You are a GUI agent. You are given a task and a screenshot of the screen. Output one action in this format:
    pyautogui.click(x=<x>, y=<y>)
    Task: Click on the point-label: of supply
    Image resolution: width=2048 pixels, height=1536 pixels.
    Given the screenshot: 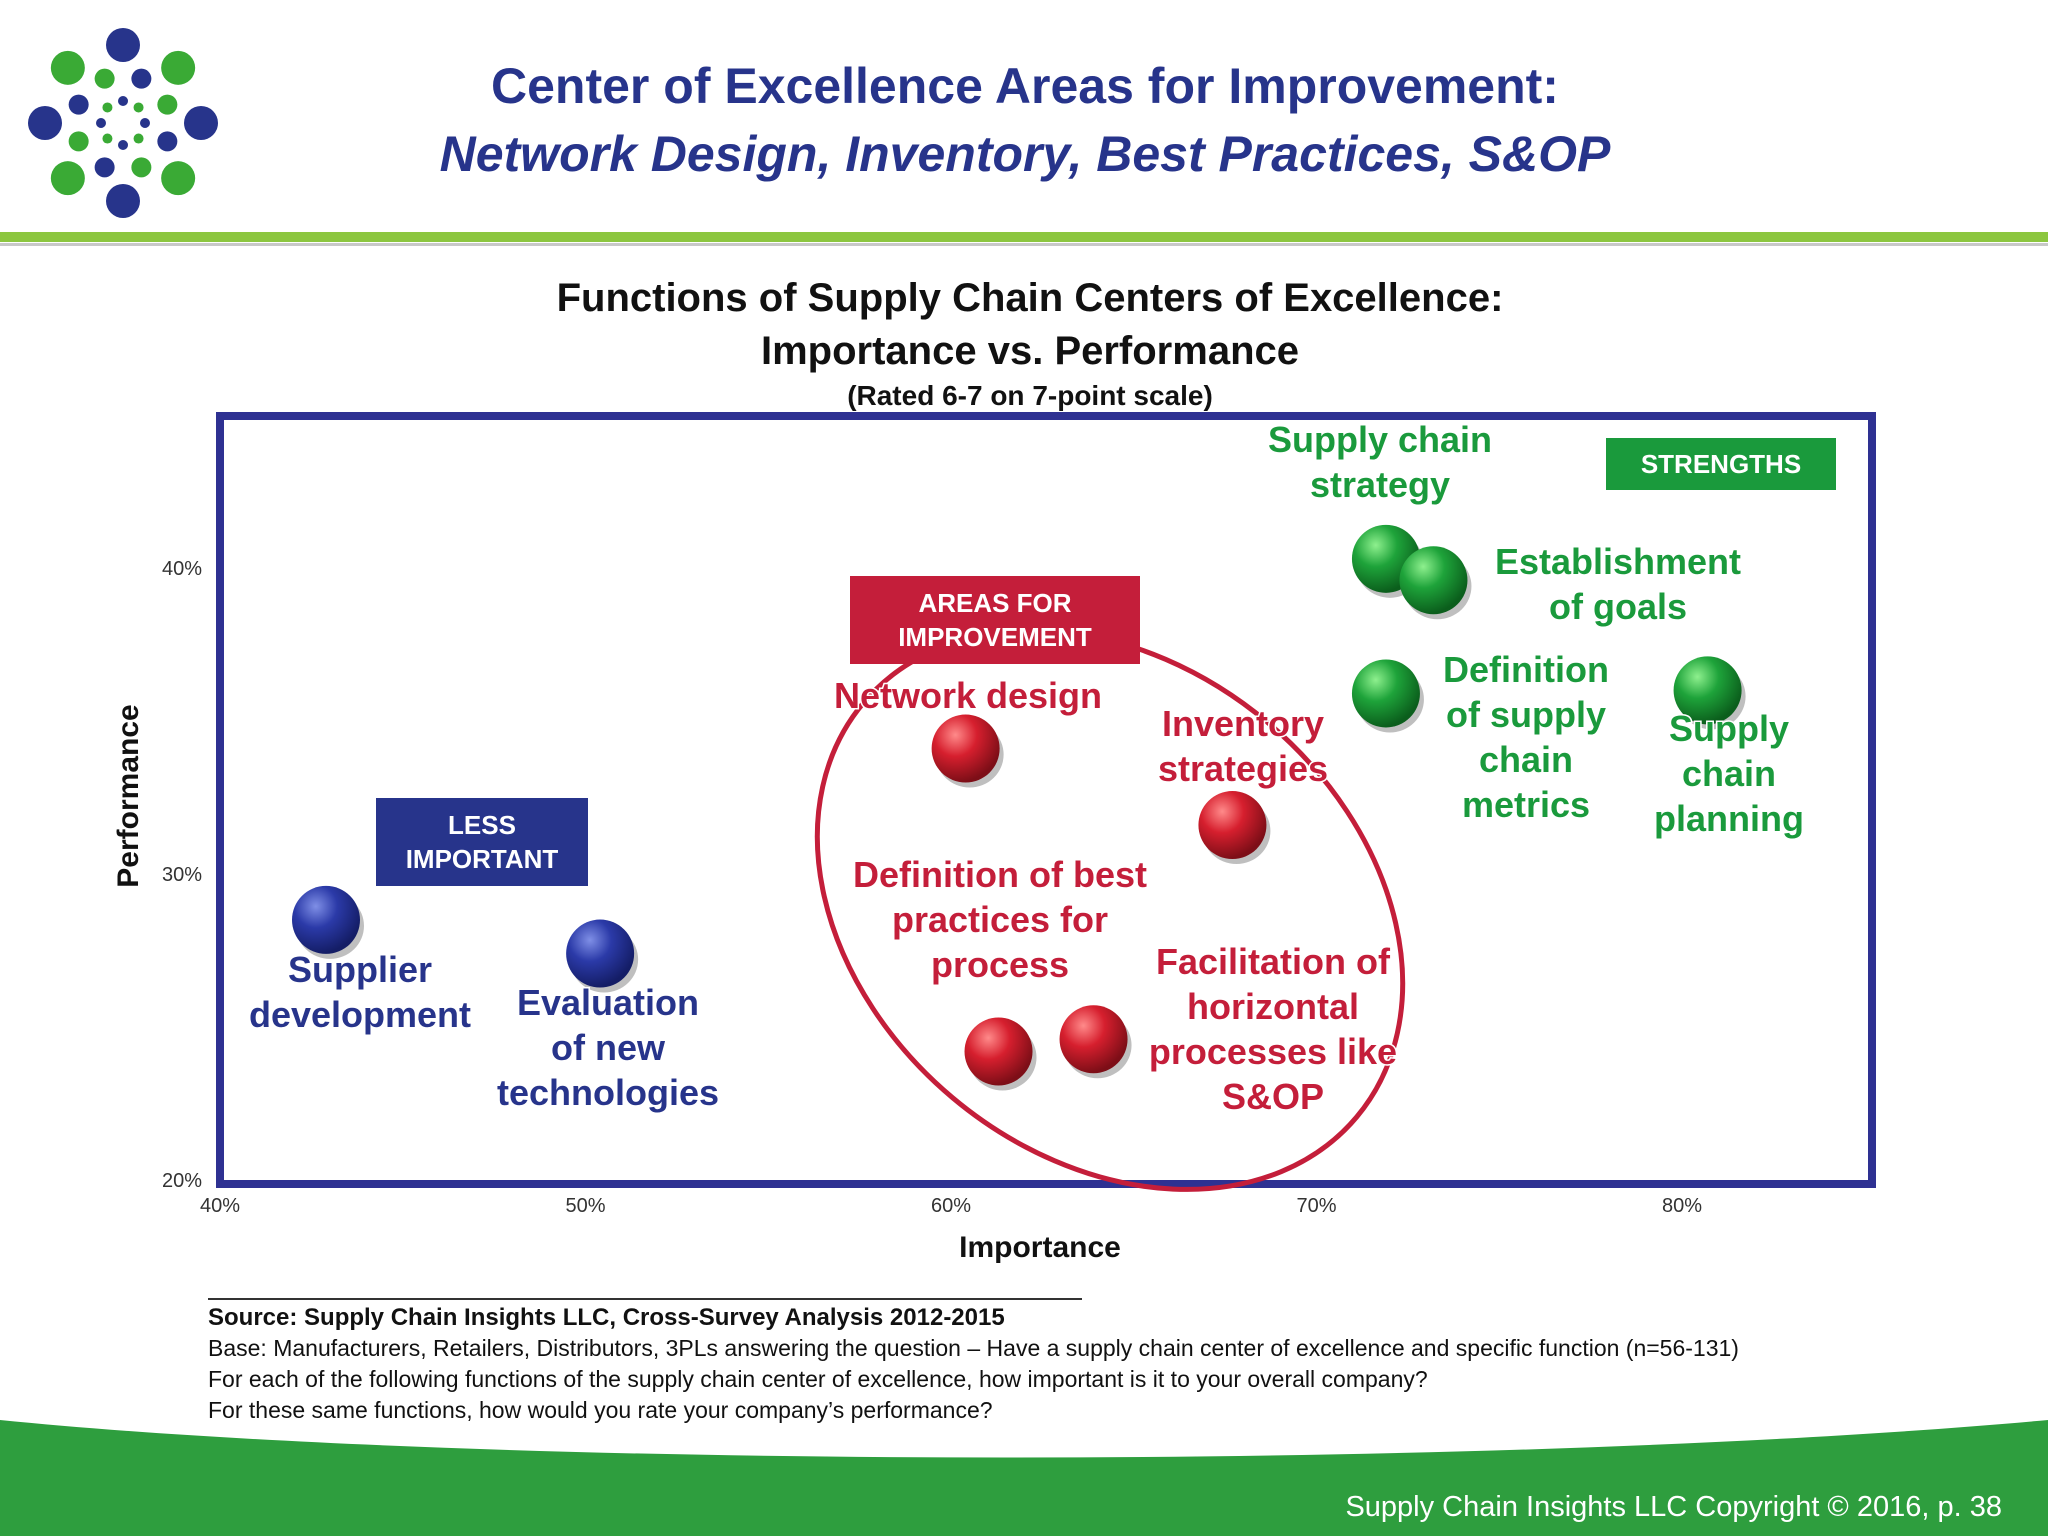 What is the action you would take?
    pyautogui.click(x=1526, y=714)
    